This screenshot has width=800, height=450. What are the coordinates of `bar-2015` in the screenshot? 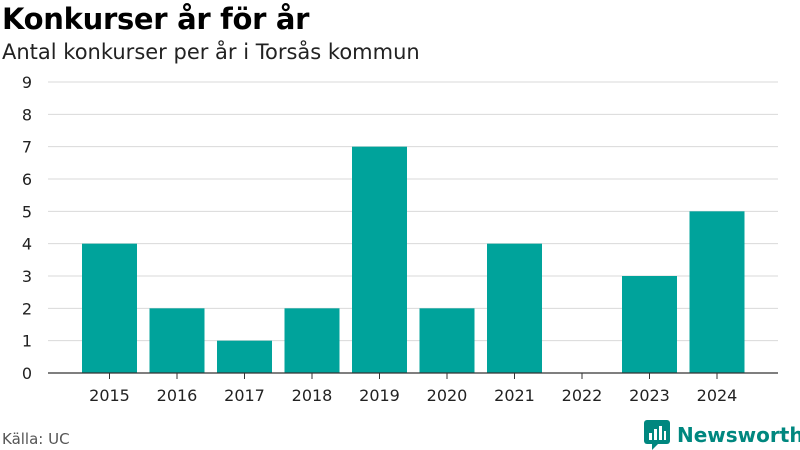 It's located at (109, 308).